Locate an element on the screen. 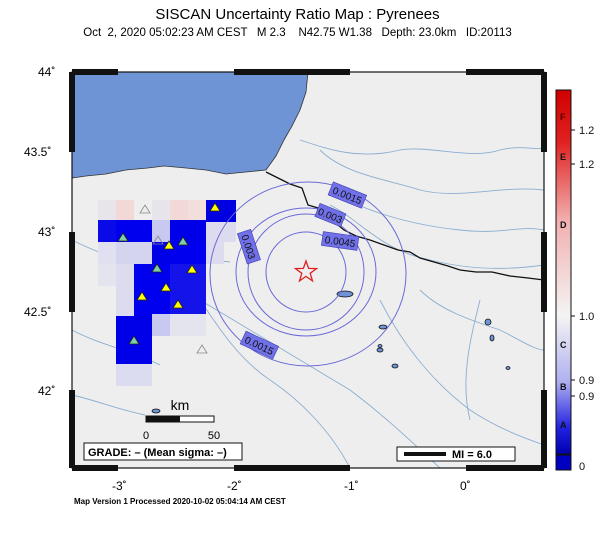  scale-tick: 50 is located at coordinates (214, 436).